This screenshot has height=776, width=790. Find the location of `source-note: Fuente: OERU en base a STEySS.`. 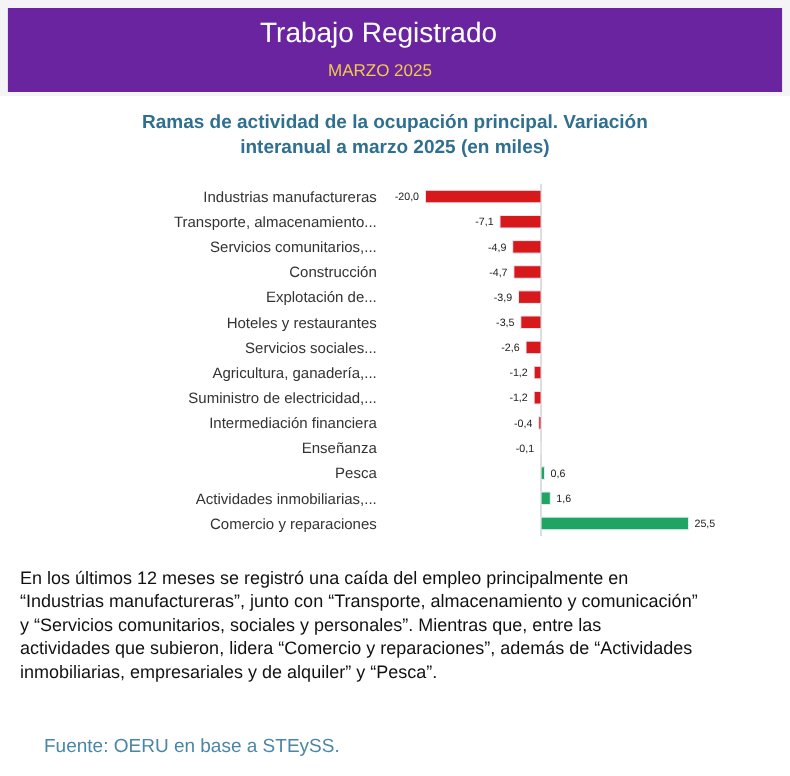

source-note: Fuente: OERU en base a STEySS. is located at coordinates (192, 747).